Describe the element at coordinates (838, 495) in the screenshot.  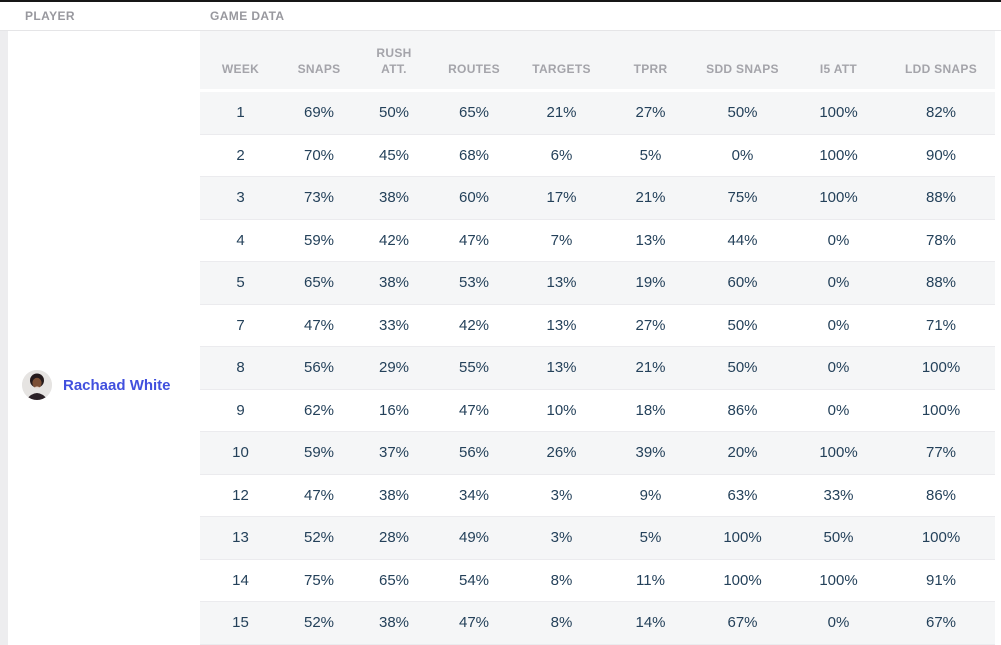
I see `cell-i5_att: 33%` at that location.